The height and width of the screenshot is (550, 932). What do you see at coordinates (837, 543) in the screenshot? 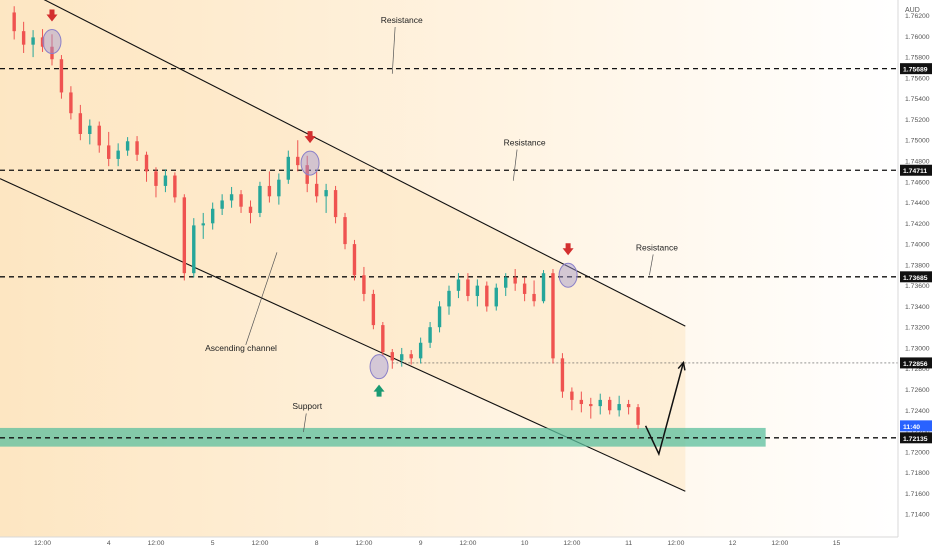
I see `x-tick-label: 15` at bounding box center [837, 543].